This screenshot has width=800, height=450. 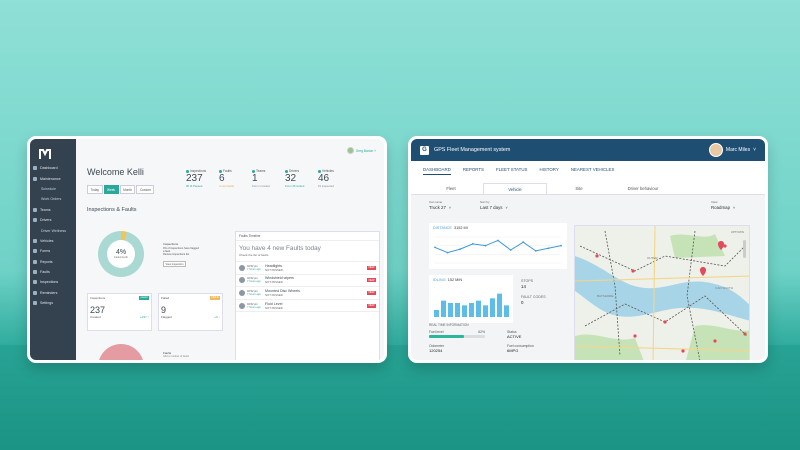 What do you see at coordinates (527, 284) in the screenshot?
I see `stops-kpi: STOPS 14` at bounding box center [527, 284].